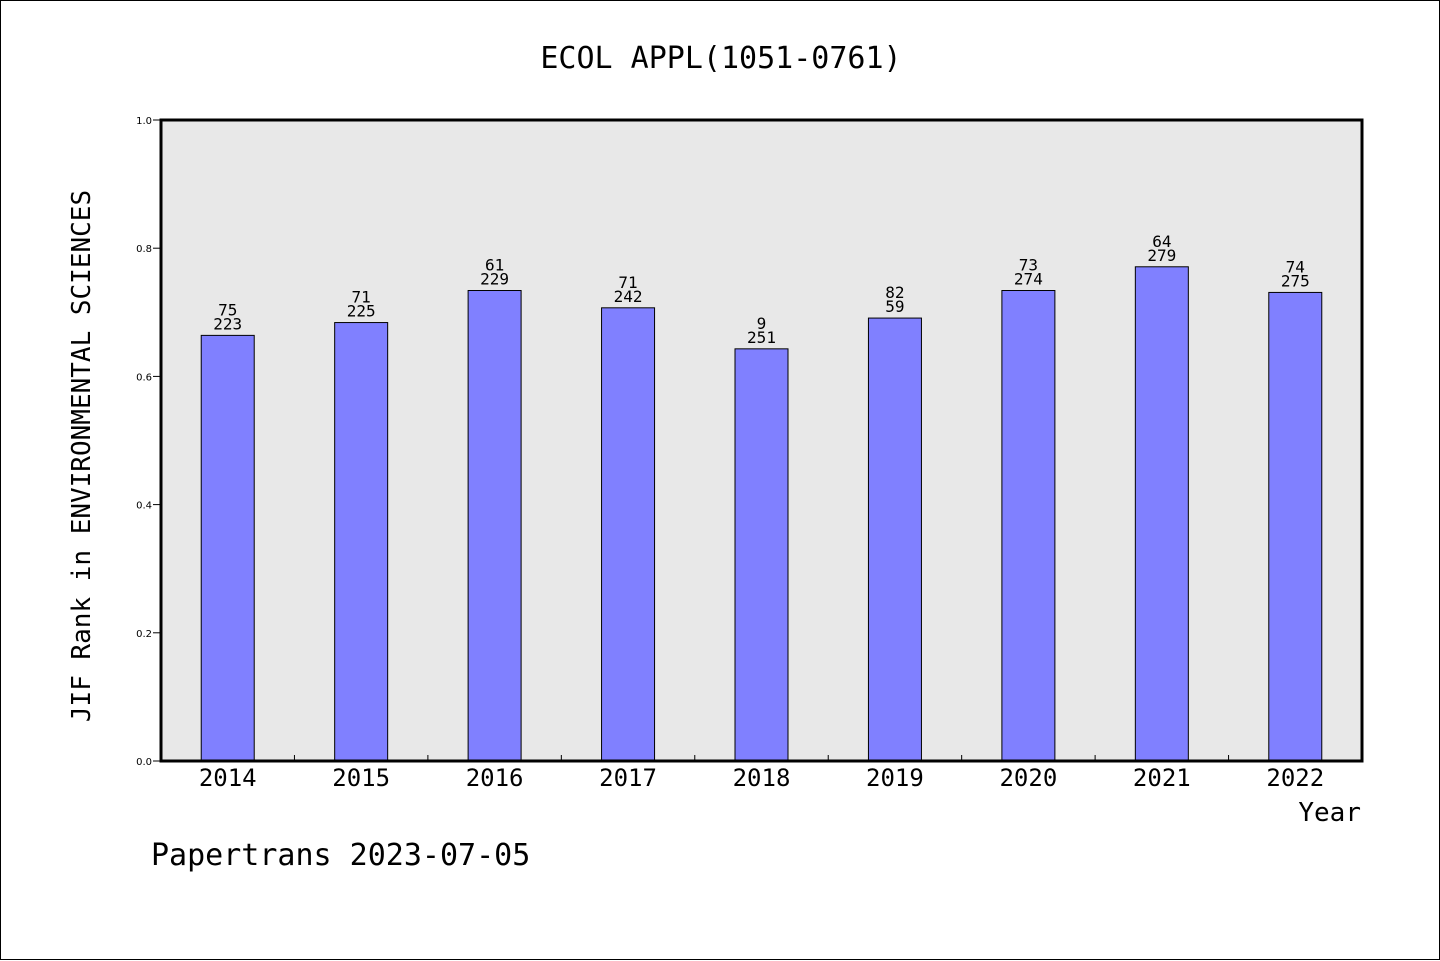  I want to click on bar-2020, so click(1028, 526).